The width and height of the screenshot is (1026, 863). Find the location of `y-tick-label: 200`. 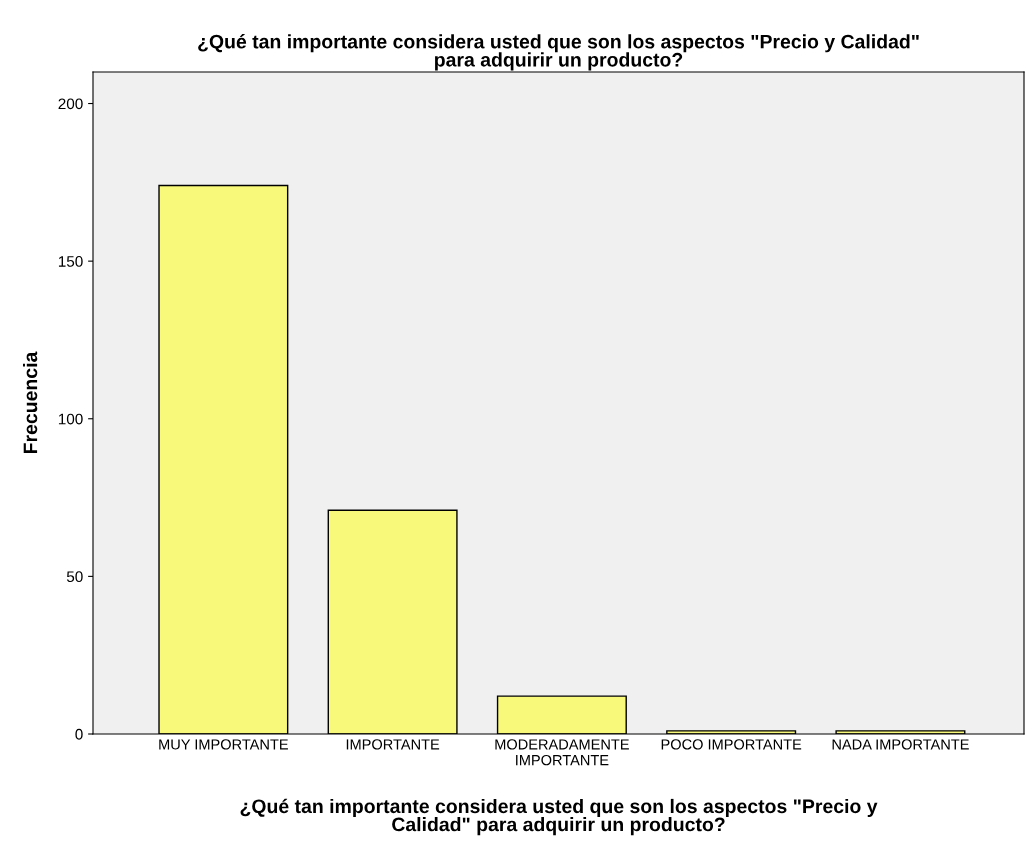

y-tick-label: 200 is located at coordinates (70, 104).